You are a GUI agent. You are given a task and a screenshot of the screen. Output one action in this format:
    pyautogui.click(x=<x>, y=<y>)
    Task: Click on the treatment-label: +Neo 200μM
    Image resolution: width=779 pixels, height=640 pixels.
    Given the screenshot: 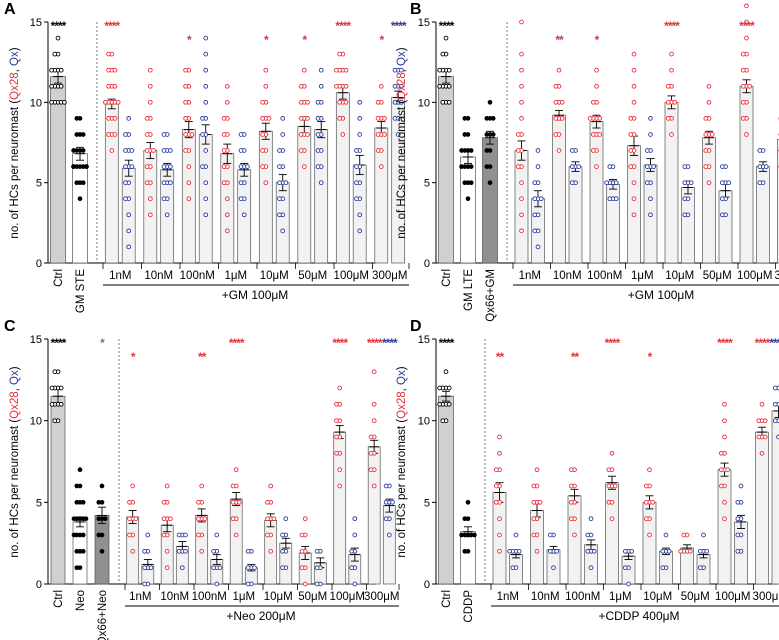 What is the action you would take?
    pyautogui.click(x=260, y=616)
    